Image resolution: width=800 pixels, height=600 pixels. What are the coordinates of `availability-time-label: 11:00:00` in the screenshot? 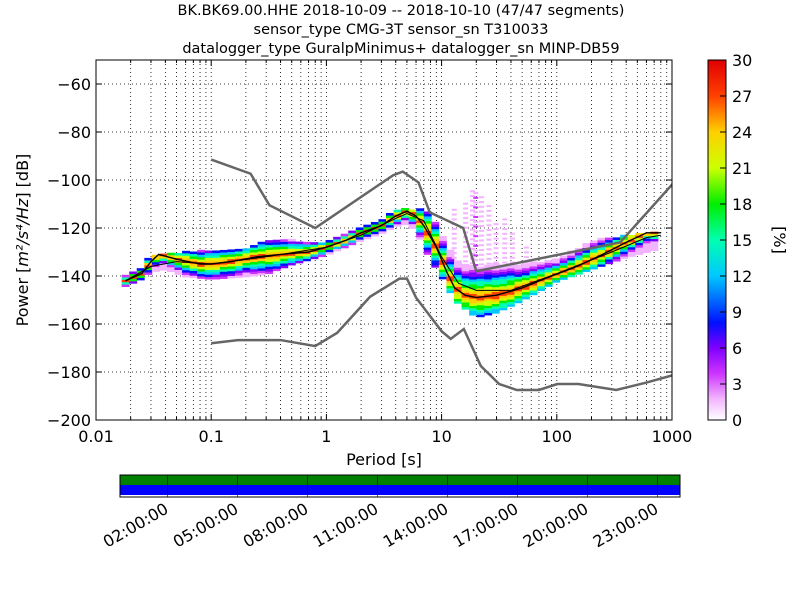 It's located at (346, 525).